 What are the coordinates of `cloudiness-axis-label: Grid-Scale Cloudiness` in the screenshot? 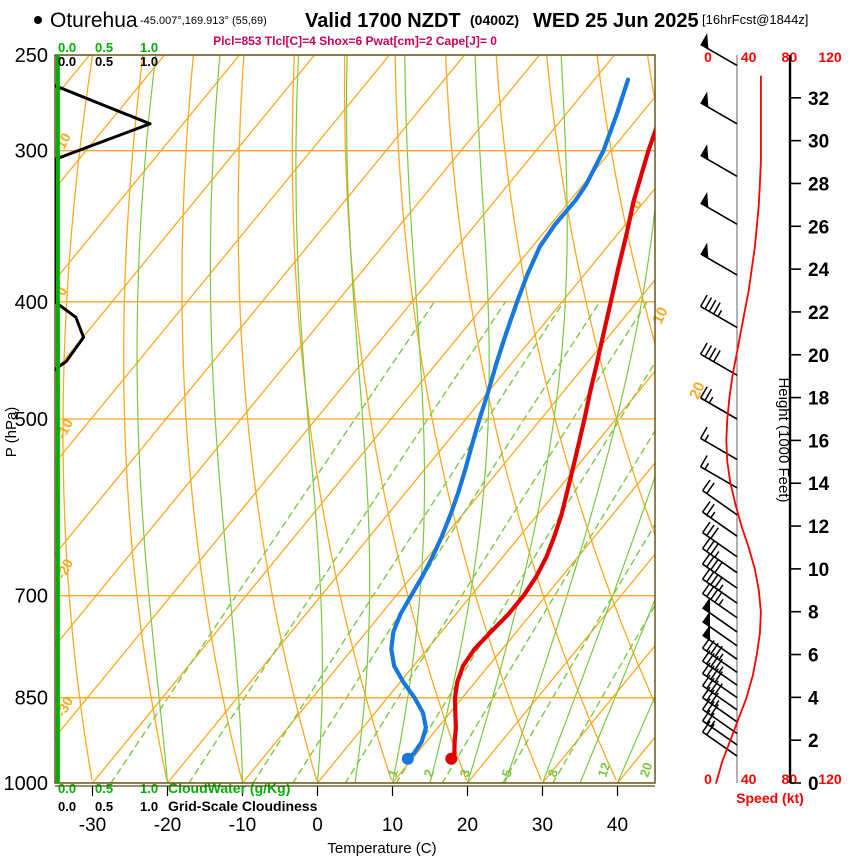 It's located at (243, 806).